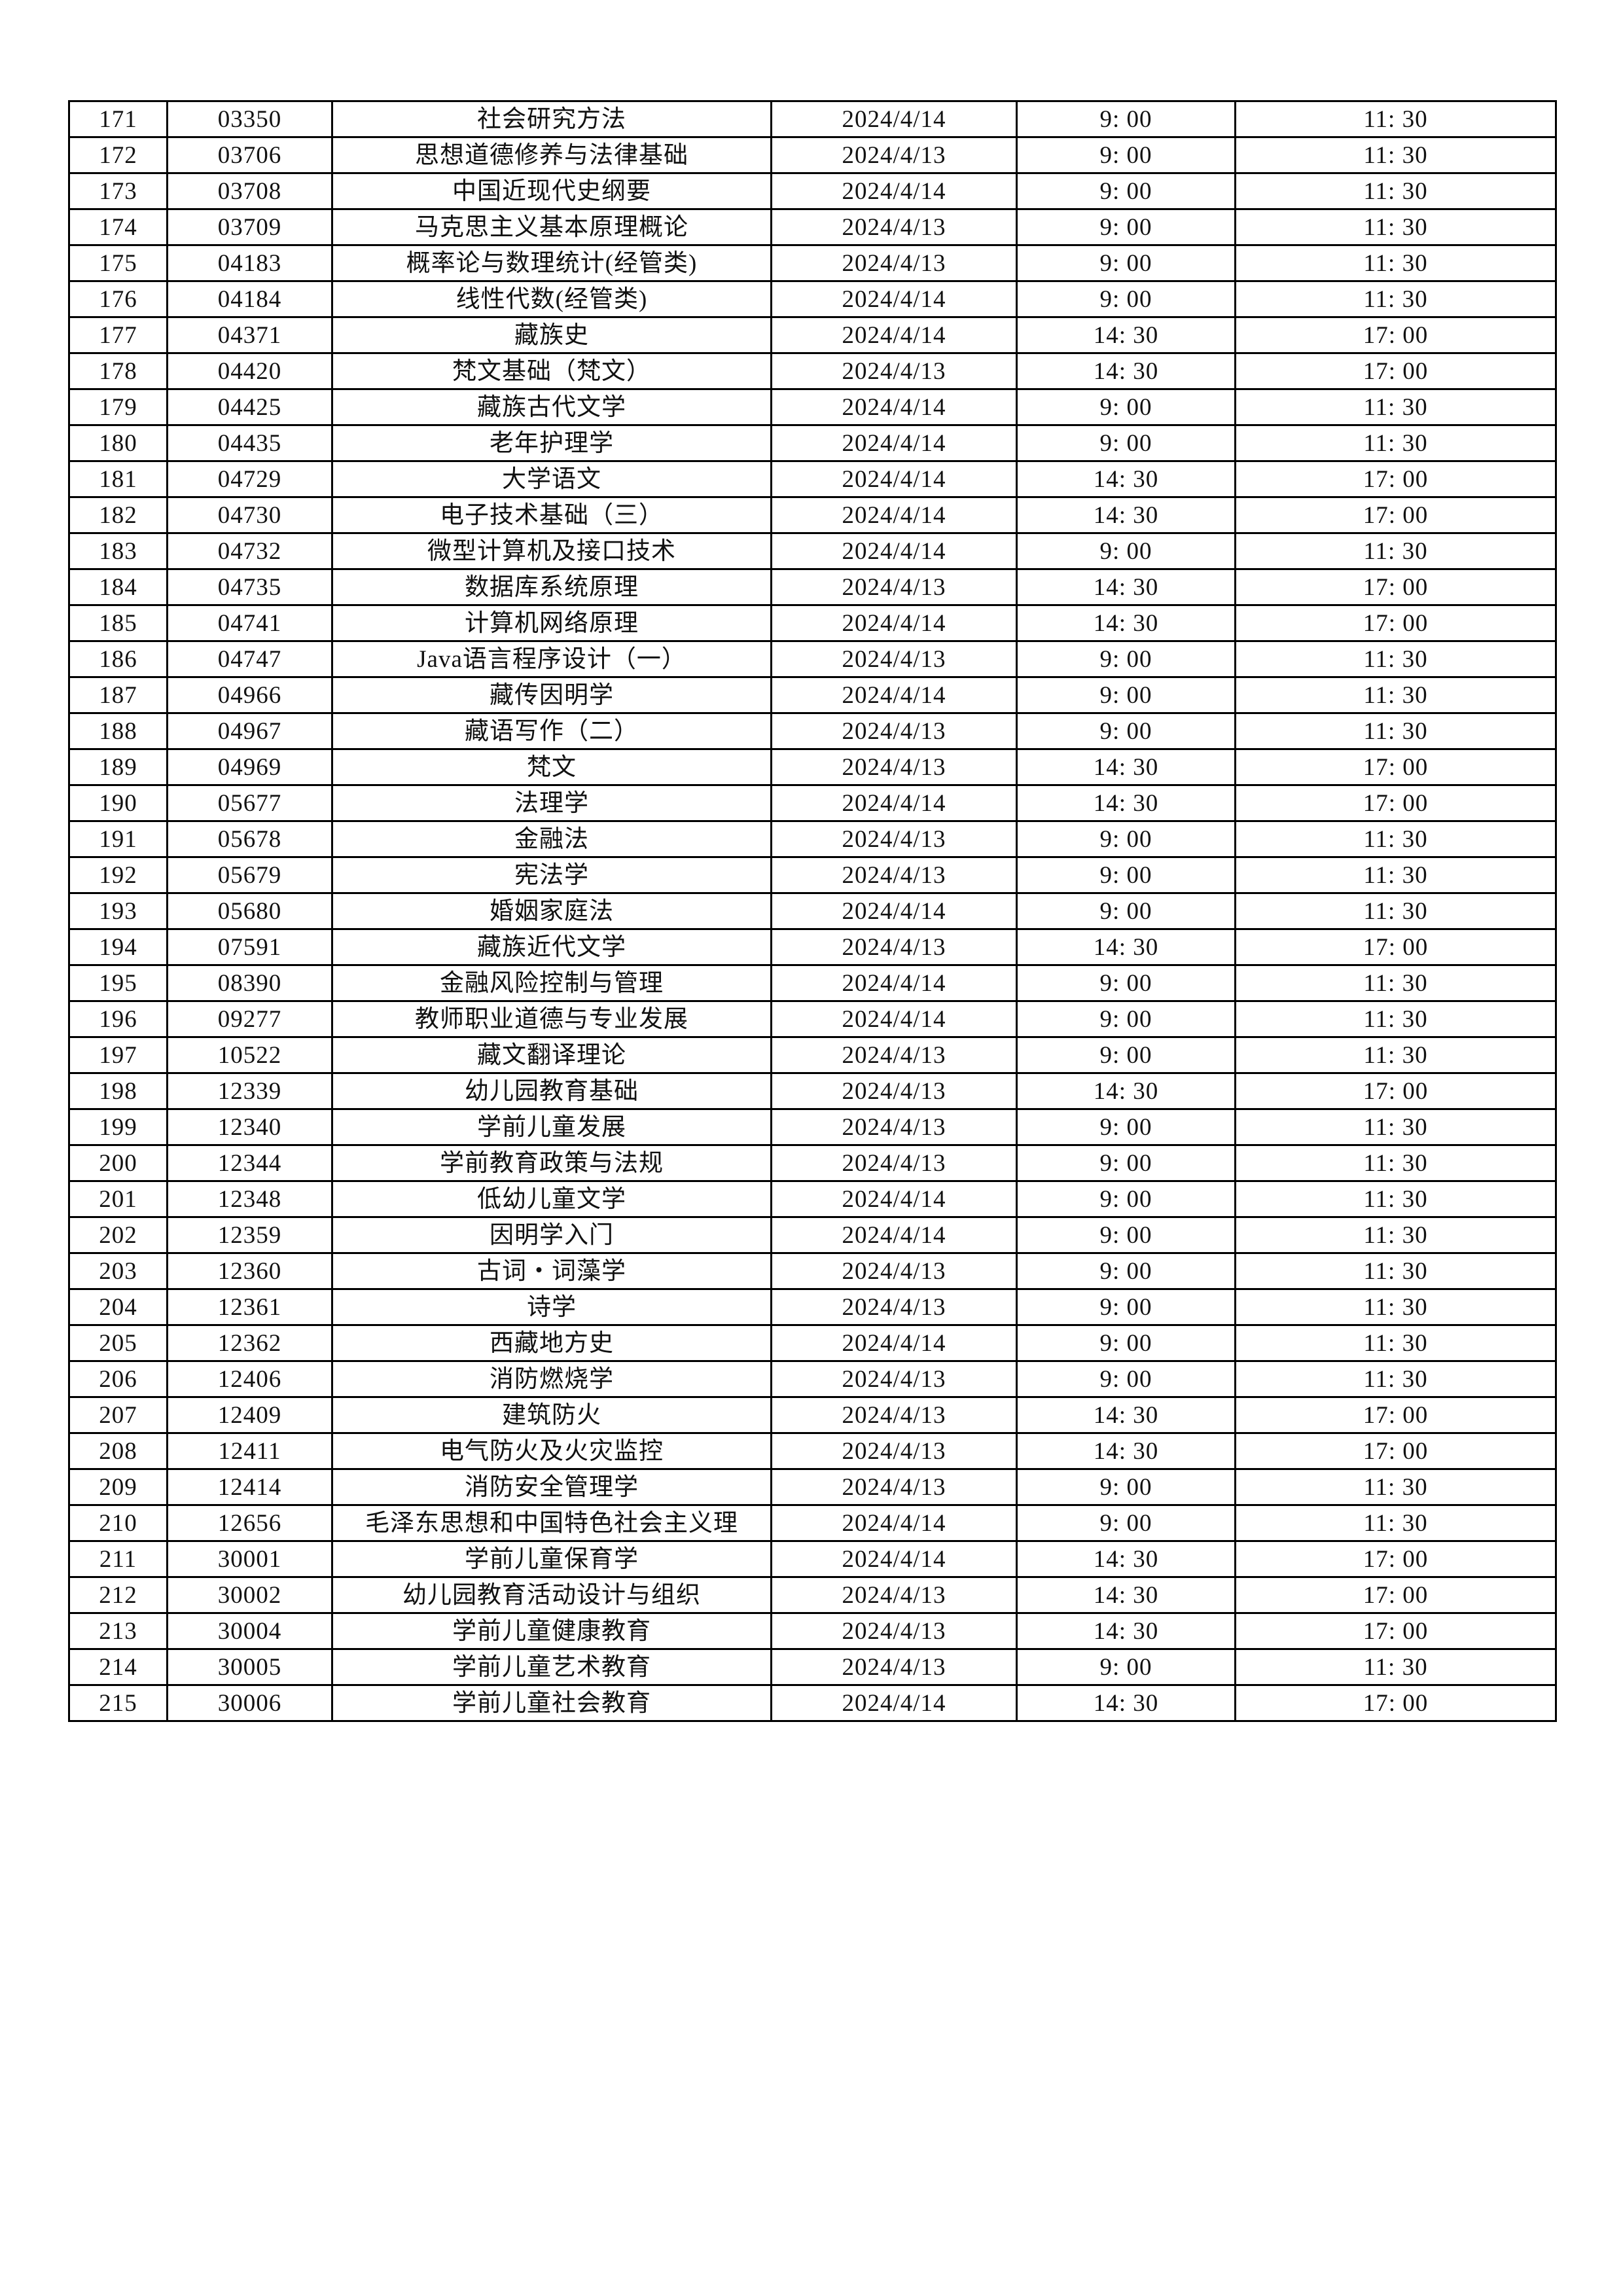  What do you see at coordinates (249, 1127) in the screenshot?
I see `course-code: 12340` at bounding box center [249, 1127].